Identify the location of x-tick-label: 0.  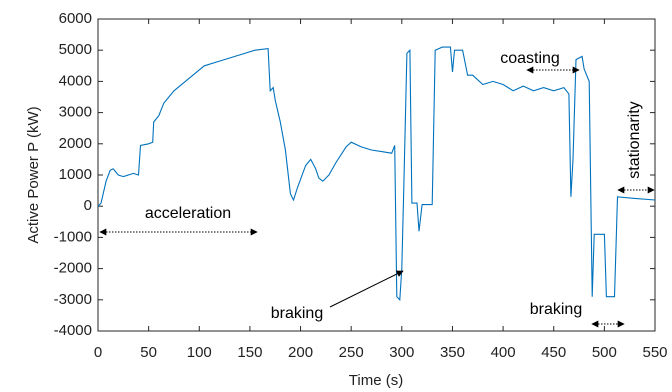
(98, 352).